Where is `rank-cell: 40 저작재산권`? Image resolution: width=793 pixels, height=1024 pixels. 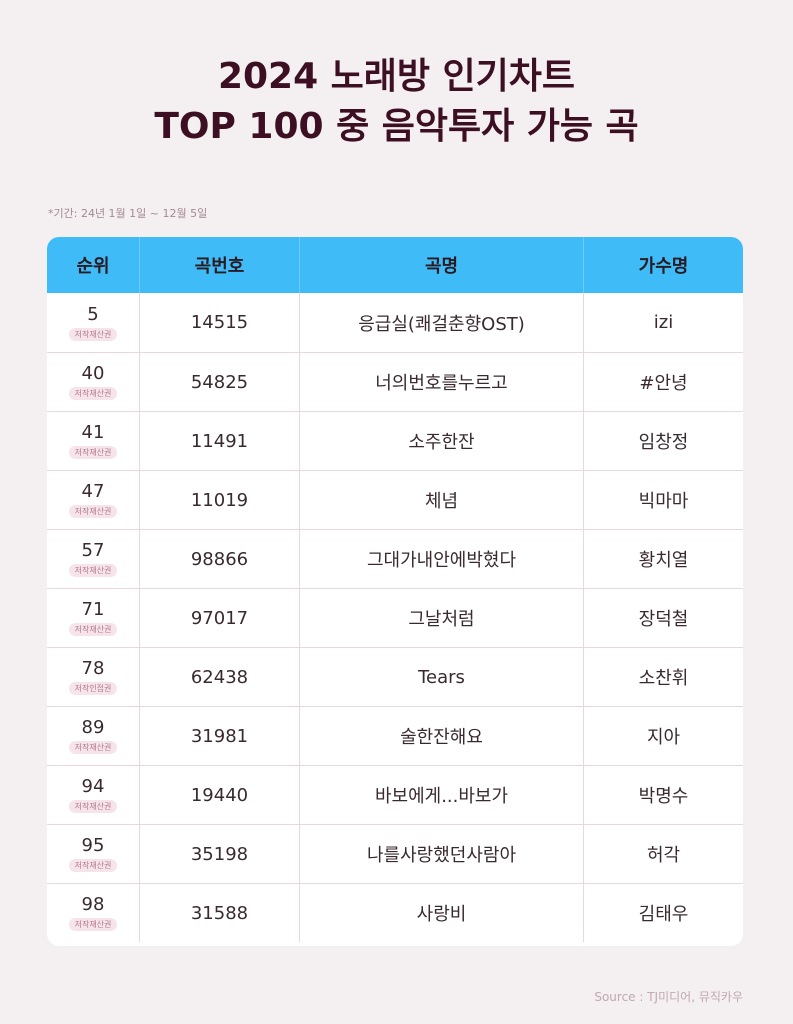 rank-cell: 40 저작재산권 is located at coordinates (93, 382).